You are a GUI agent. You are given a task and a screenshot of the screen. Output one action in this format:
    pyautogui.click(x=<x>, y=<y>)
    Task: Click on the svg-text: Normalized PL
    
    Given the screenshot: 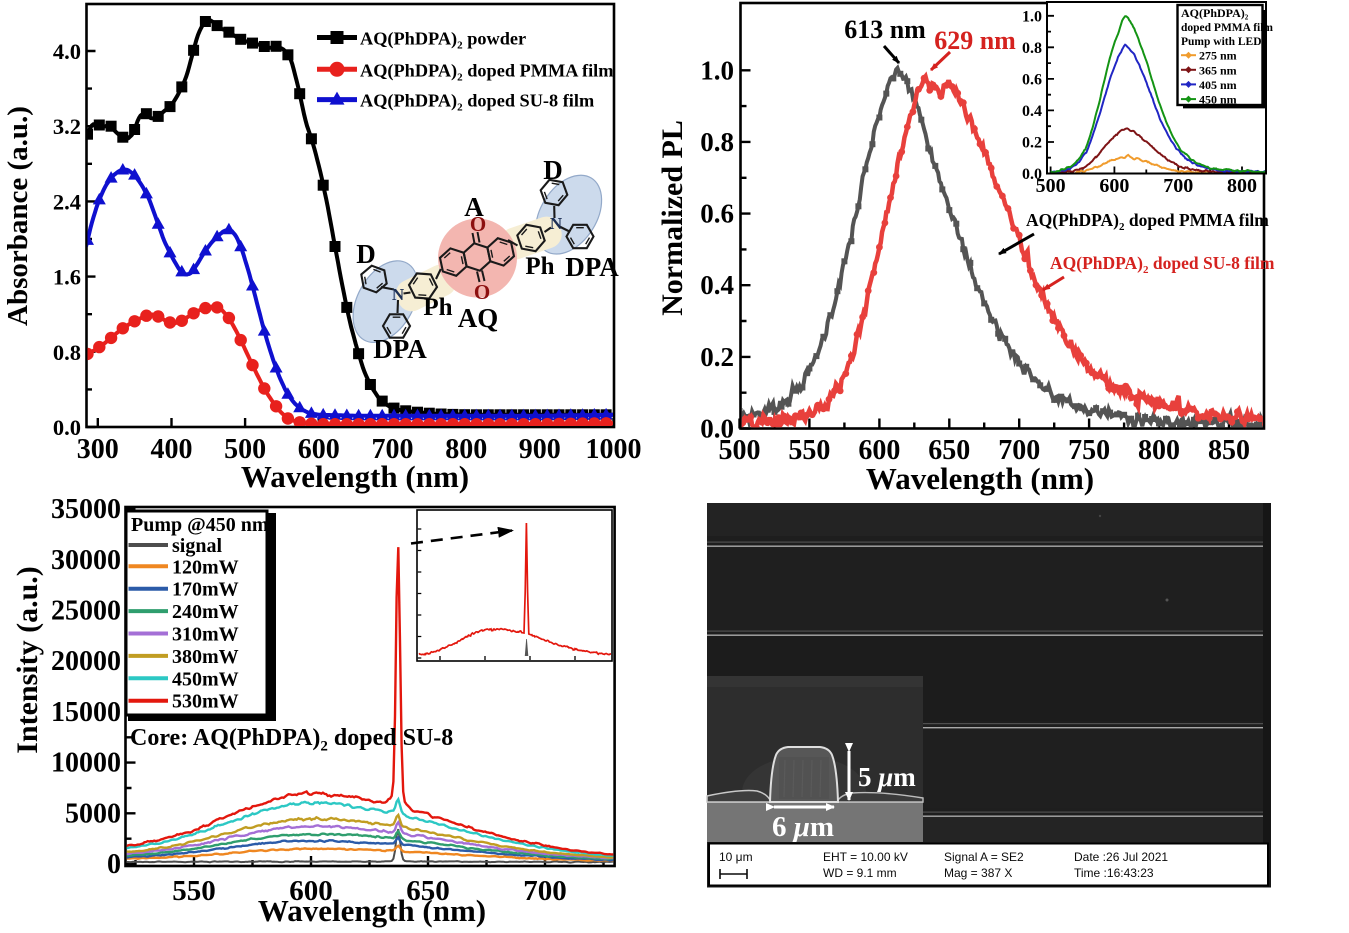 What is the action you would take?
    pyautogui.click(x=672, y=218)
    